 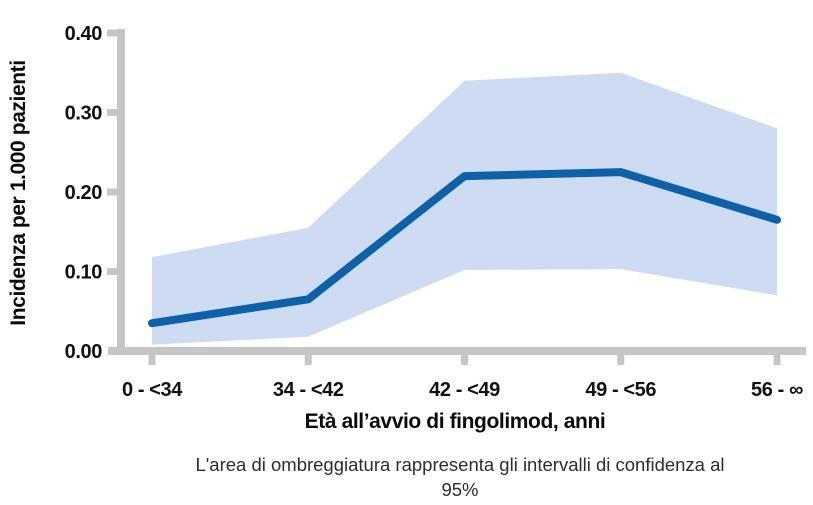 I want to click on y-axis-line, so click(x=121, y=192).